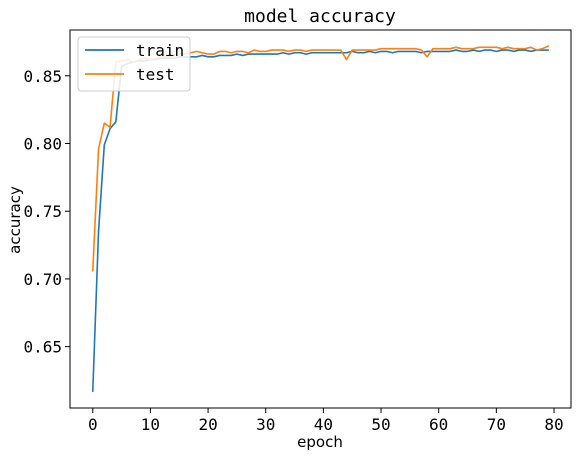 Image resolution: width=578 pixels, height=456 pixels. What do you see at coordinates (42, 143) in the screenshot?
I see `y-tick-label: 0.80` at bounding box center [42, 143].